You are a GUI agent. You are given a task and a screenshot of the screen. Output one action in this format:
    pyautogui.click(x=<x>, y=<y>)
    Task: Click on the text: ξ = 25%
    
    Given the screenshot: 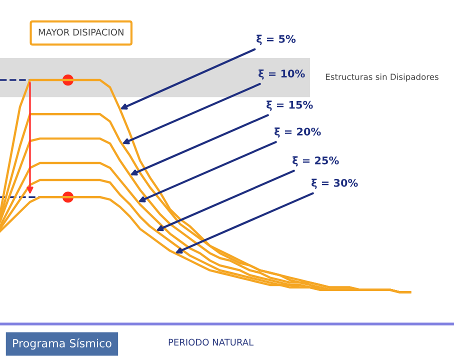 What is the action you would take?
    pyautogui.click(x=315, y=161)
    